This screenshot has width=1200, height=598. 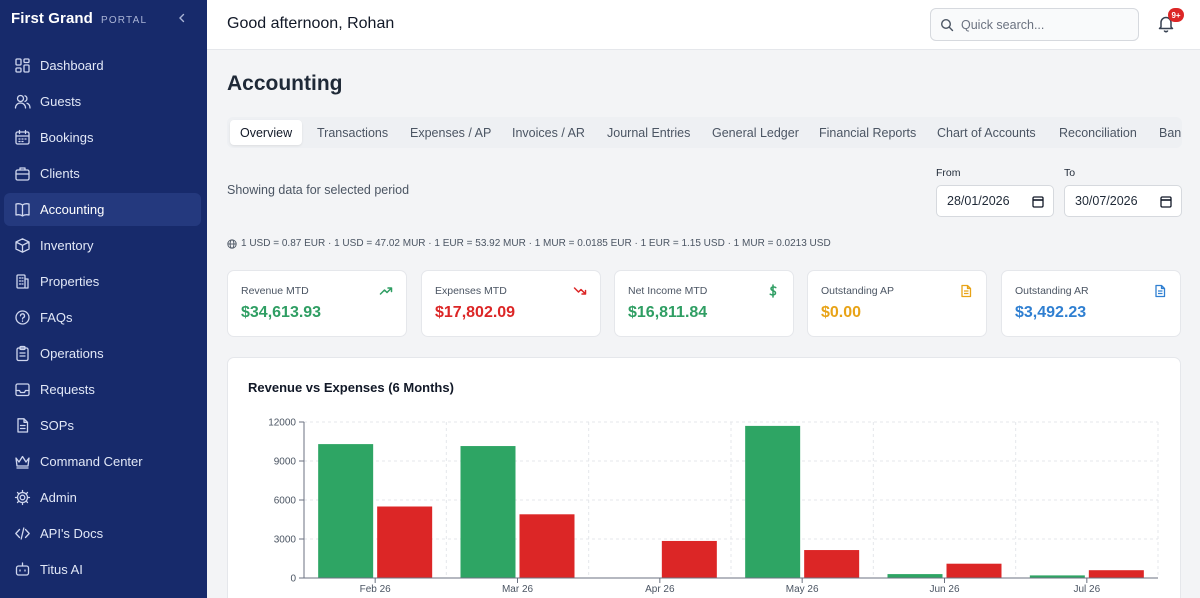 I want to click on brand: First Grand PORTAL, so click(x=79, y=18).